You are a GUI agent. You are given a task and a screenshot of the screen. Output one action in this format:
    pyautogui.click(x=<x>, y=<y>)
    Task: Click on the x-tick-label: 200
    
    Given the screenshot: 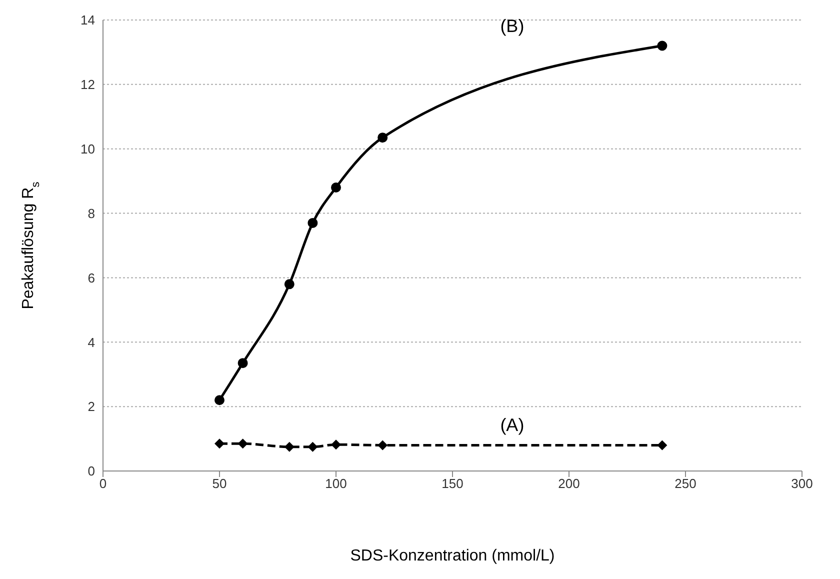 What is the action you would take?
    pyautogui.click(x=569, y=484)
    